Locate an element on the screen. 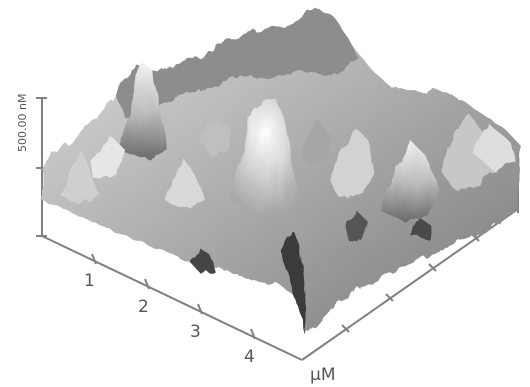 The image size is (530, 387). z-axis-label: 500.00 nM is located at coordinates (22, 123).